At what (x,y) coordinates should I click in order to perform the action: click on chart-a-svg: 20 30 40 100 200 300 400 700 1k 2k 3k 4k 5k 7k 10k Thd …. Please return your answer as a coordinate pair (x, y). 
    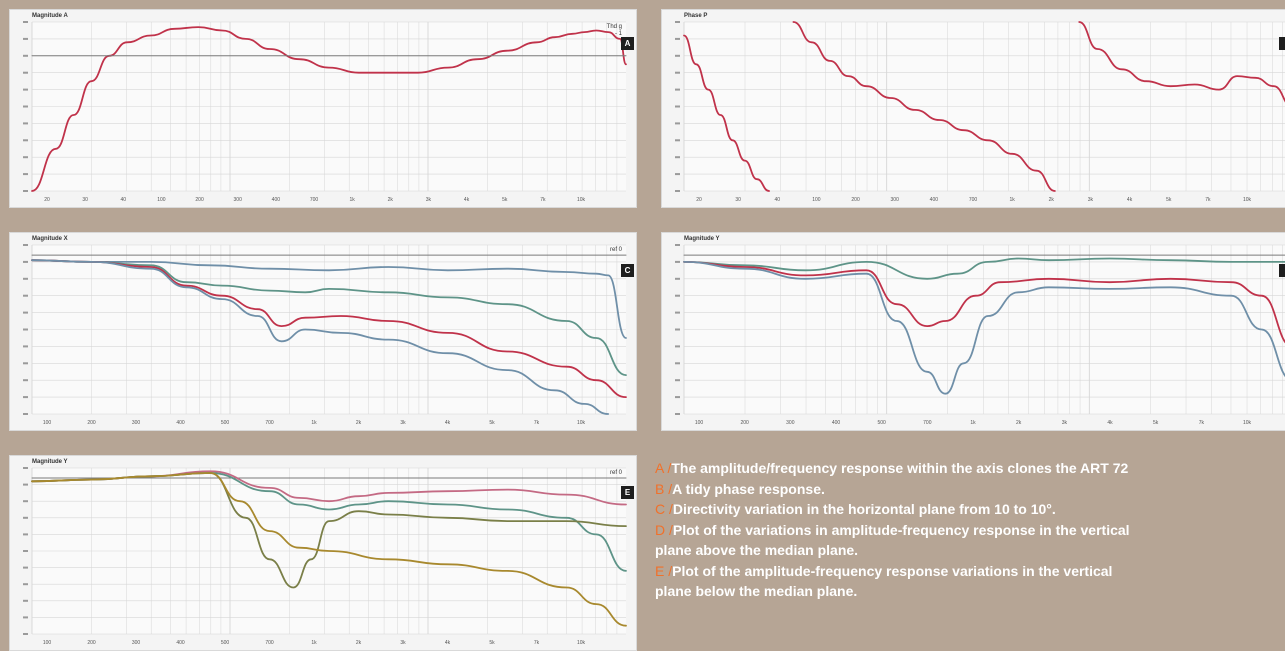
    Looking at the image, I should click on (325, 112).